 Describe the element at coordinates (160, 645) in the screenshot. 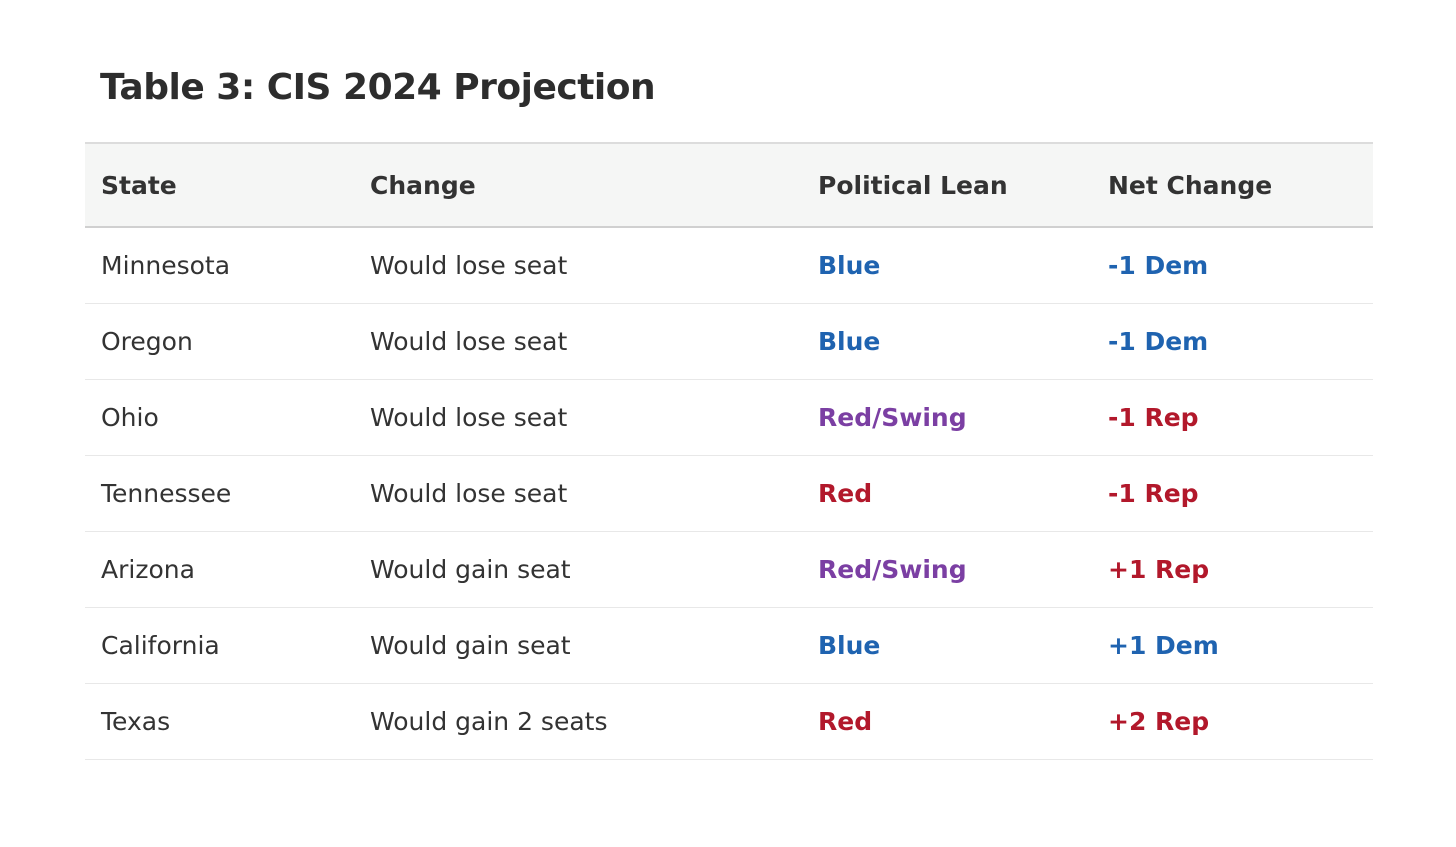

I see `state-cell: California` at that location.